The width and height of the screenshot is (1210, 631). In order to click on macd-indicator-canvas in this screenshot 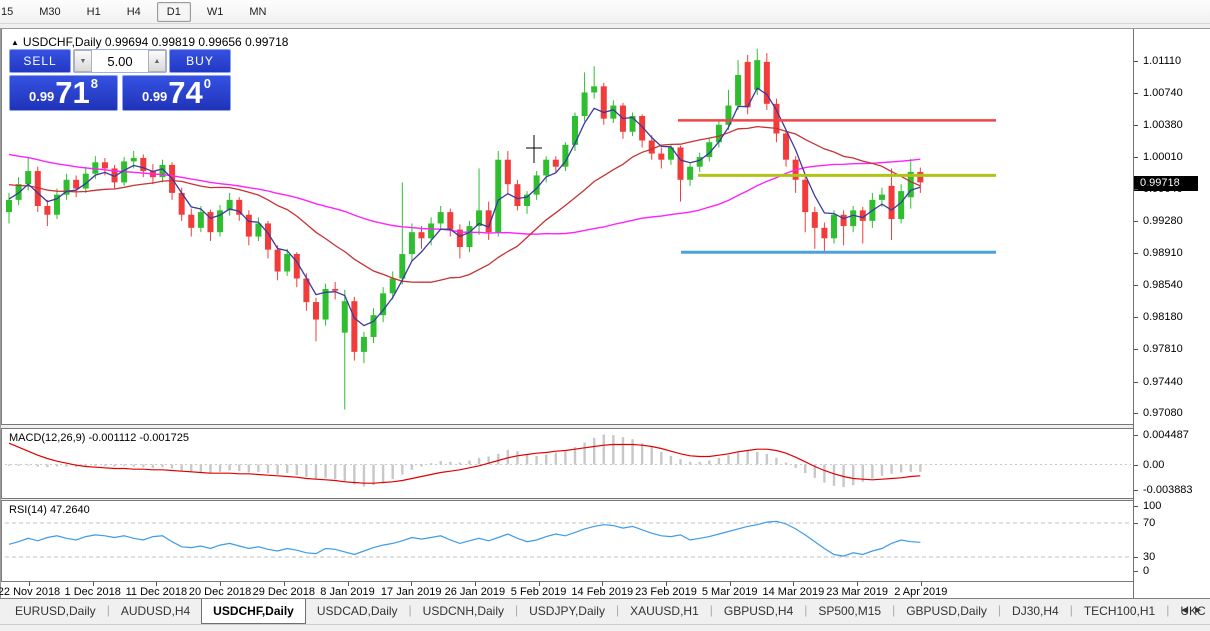, I will do `click(567, 463)`.